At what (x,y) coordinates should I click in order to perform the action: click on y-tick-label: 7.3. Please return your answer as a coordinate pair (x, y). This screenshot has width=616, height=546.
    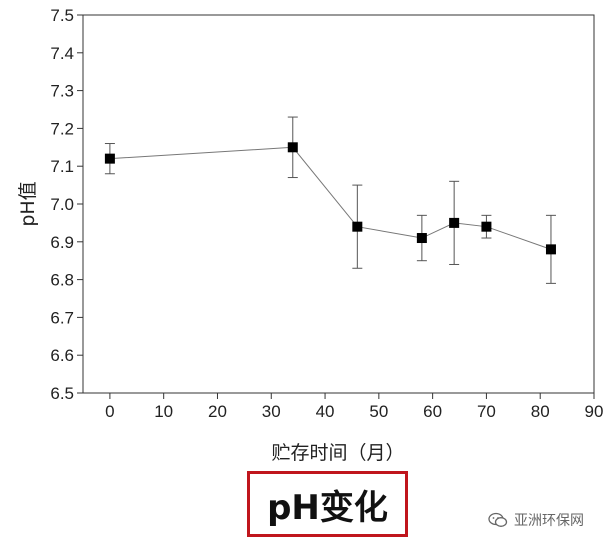
    Looking at the image, I should click on (62, 91).